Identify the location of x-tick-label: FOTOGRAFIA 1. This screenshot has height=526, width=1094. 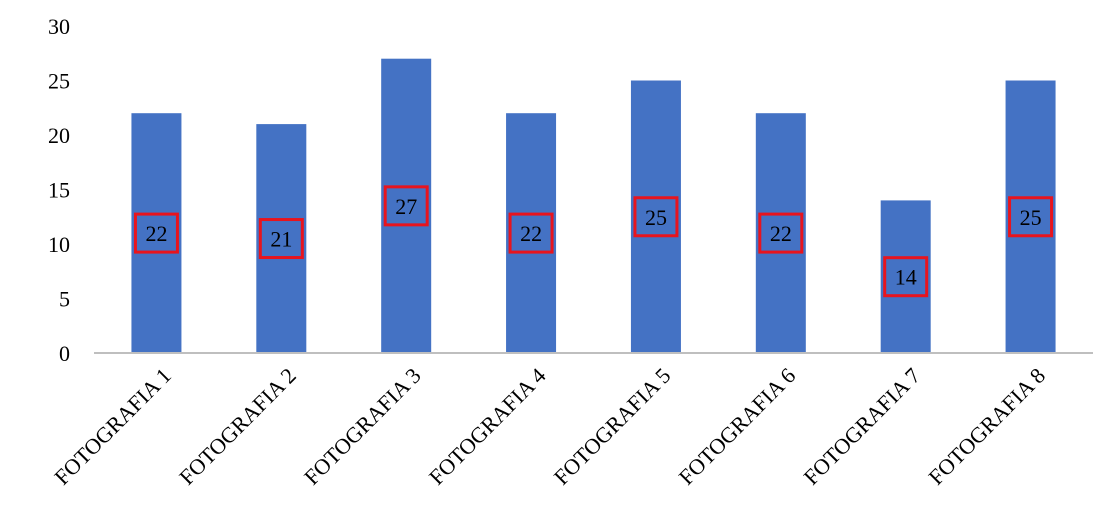
(112, 426).